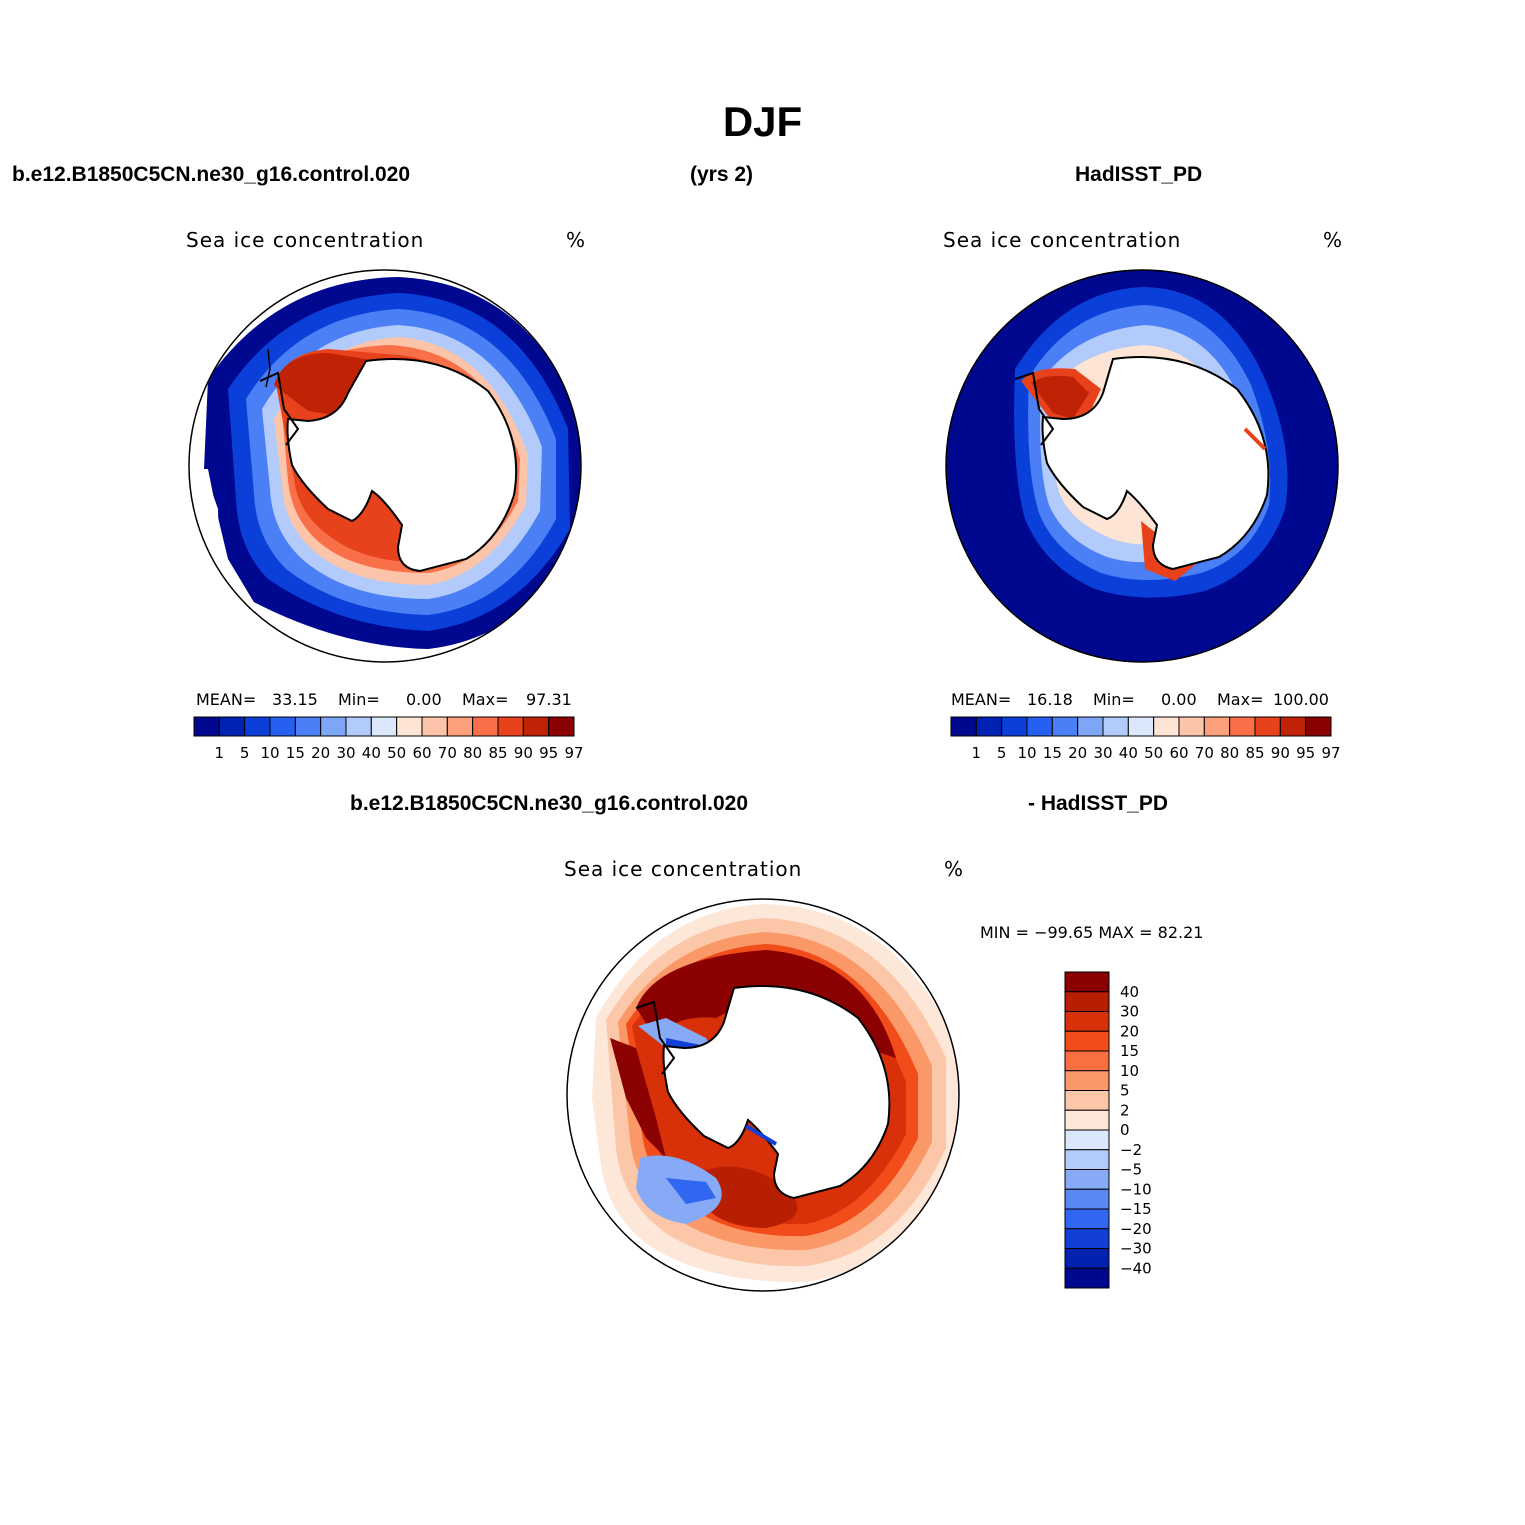 This screenshot has width=1525, height=1525. I want to click on model-min-value: 0.00, so click(424, 699).